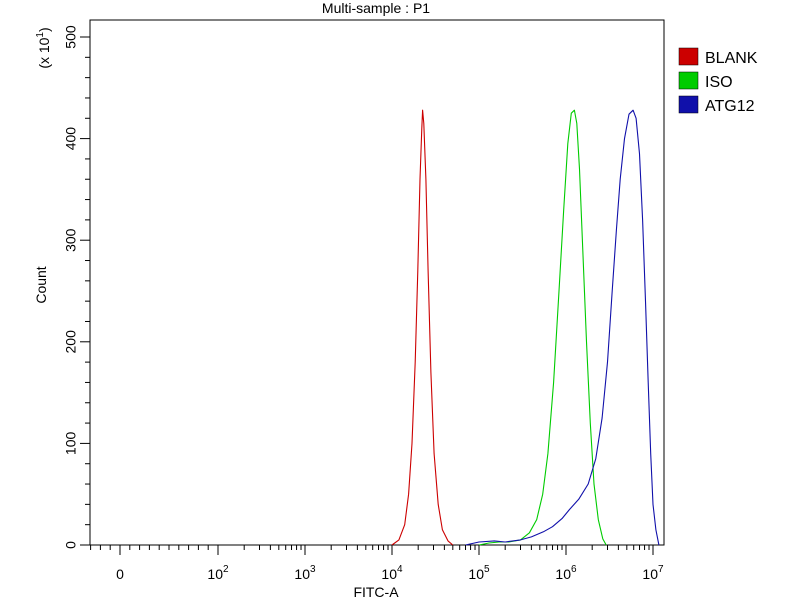 The image size is (800, 600). Describe the element at coordinates (377, 563) in the screenshot. I see `x-axis: 0 10² 10³ 10⁴ 10⁵ 10⁶ 10⁷` at that location.